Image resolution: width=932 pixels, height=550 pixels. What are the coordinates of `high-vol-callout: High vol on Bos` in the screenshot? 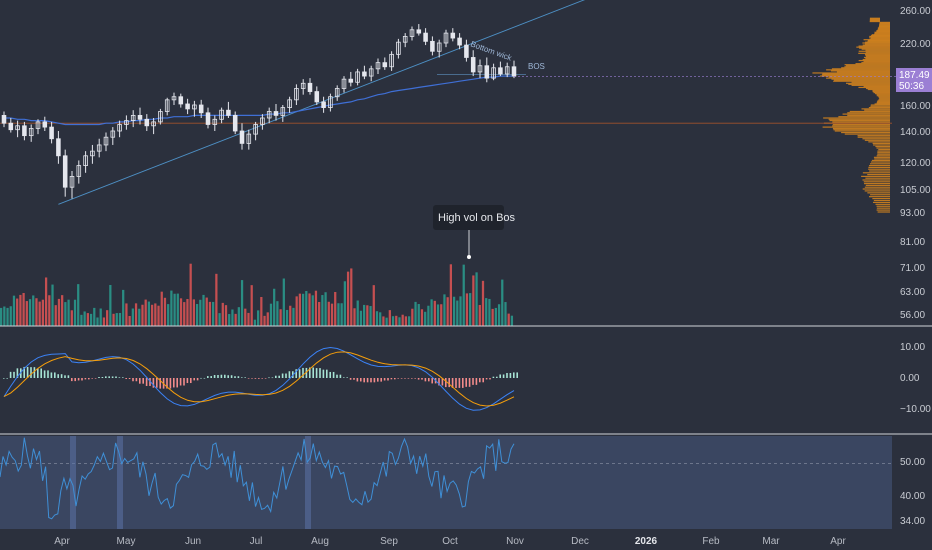 It's located at (474, 232).